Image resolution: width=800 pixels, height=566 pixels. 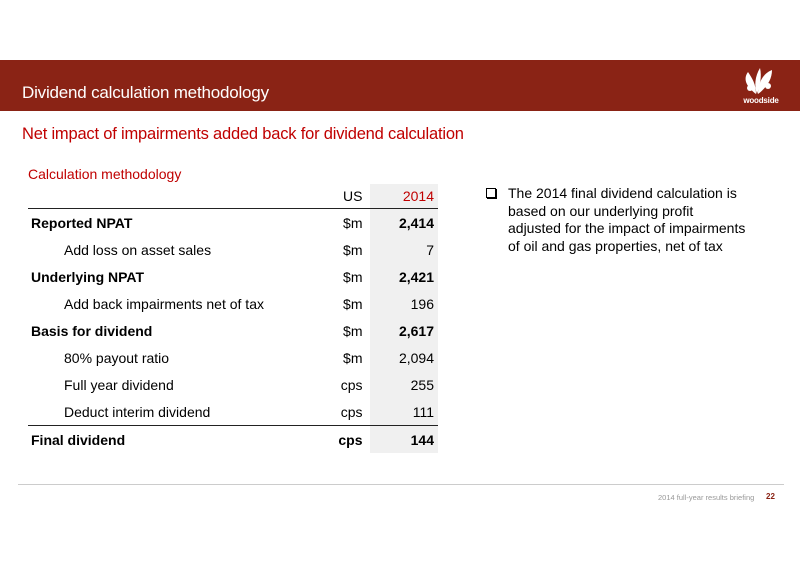 What do you see at coordinates (233, 330) in the screenshot?
I see `table-row: Basis for dividend $m 2,617` at bounding box center [233, 330].